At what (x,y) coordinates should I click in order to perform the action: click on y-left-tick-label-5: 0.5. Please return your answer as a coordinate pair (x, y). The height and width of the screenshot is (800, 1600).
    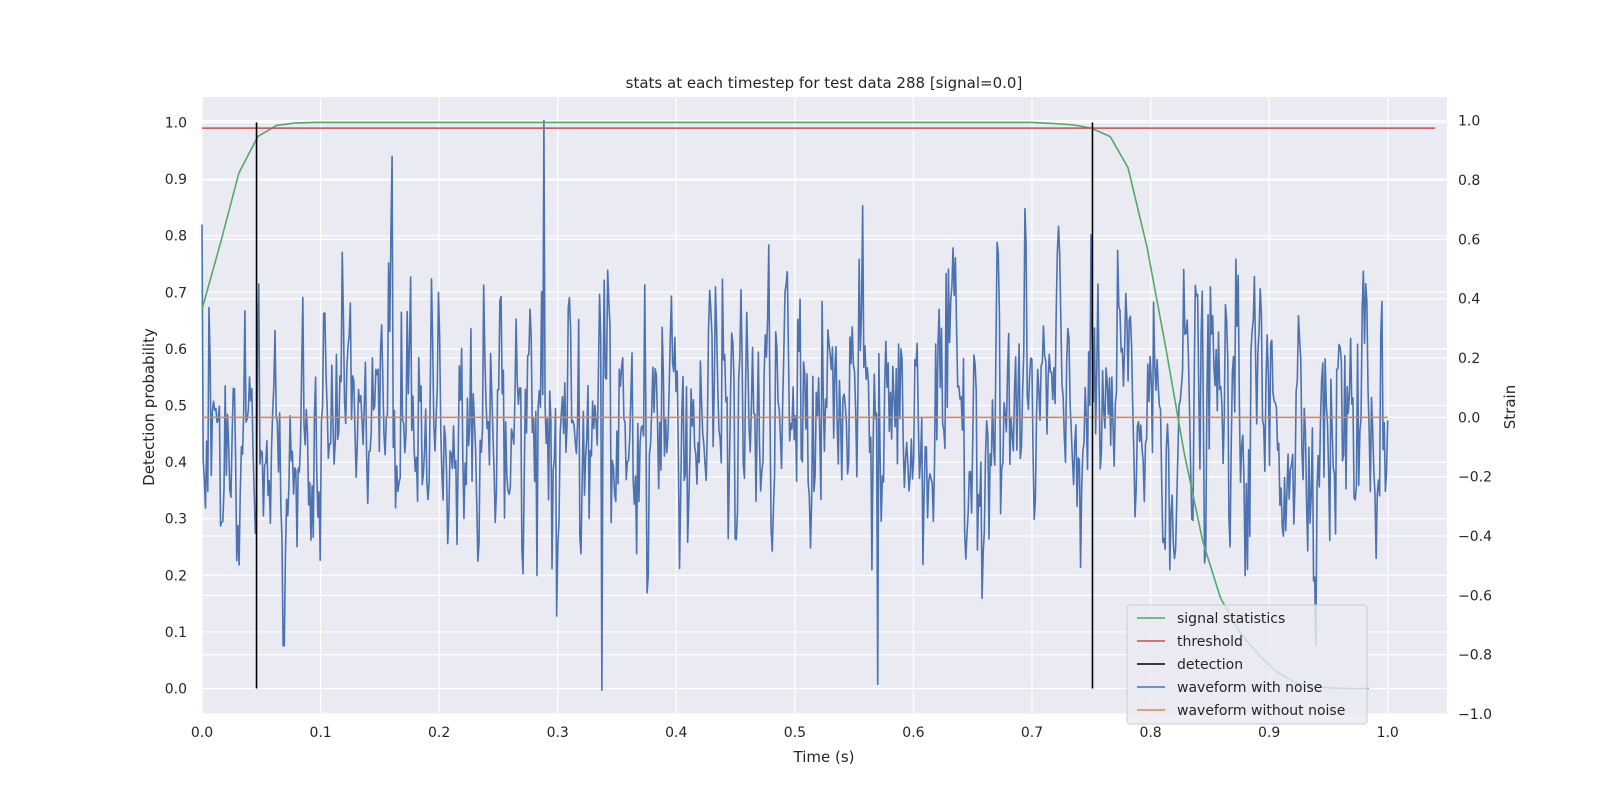
    Looking at the image, I should click on (176, 407).